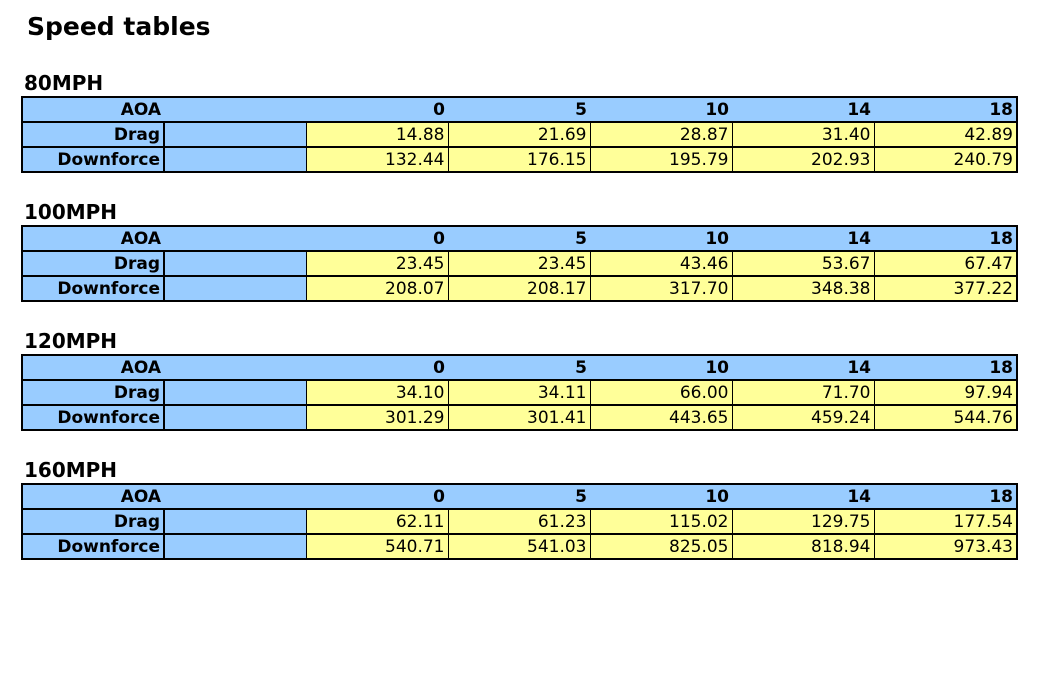  I want to click on value-cell: 31.40, so click(803, 134).